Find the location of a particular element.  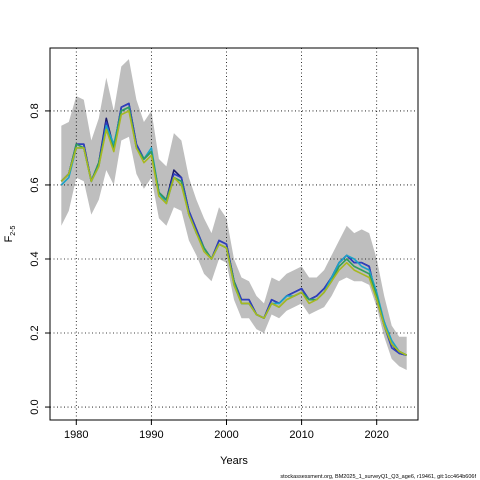

y-tick-label: 0.6 is located at coordinates (35, 184).